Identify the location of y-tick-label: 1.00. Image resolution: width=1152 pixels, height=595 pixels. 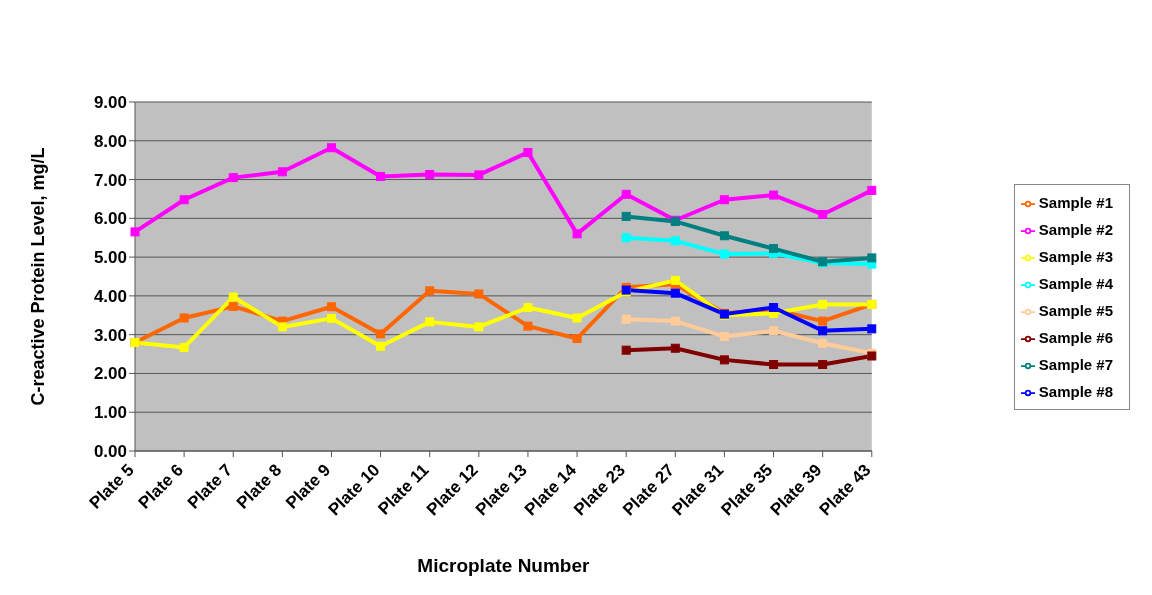
(110, 413).